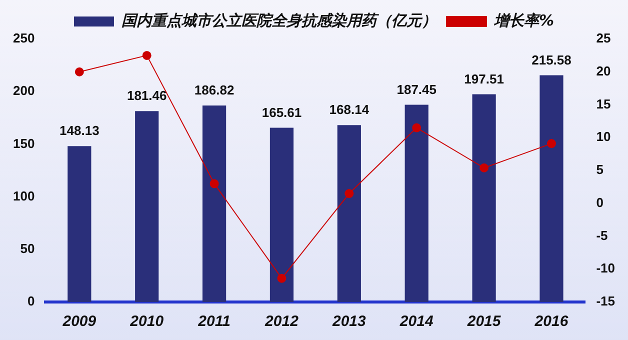  I want to click on data-label: 148.13, so click(80, 130).